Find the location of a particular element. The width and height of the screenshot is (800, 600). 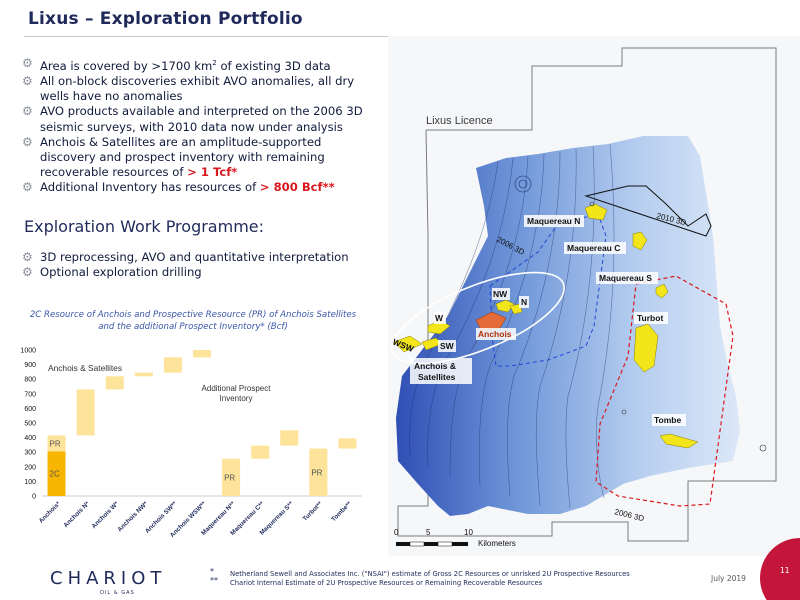

resource-highlight: > 1 Tcf* is located at coordinates (212, 172).